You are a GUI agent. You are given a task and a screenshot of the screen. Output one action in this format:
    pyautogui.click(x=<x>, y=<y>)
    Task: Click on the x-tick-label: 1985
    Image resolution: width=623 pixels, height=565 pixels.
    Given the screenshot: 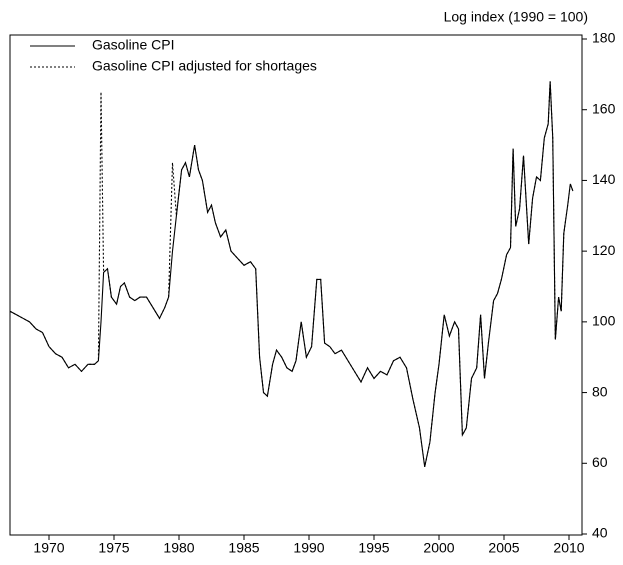 What is the action you would take?
    pyautogui.click(x=243, y=548)
    